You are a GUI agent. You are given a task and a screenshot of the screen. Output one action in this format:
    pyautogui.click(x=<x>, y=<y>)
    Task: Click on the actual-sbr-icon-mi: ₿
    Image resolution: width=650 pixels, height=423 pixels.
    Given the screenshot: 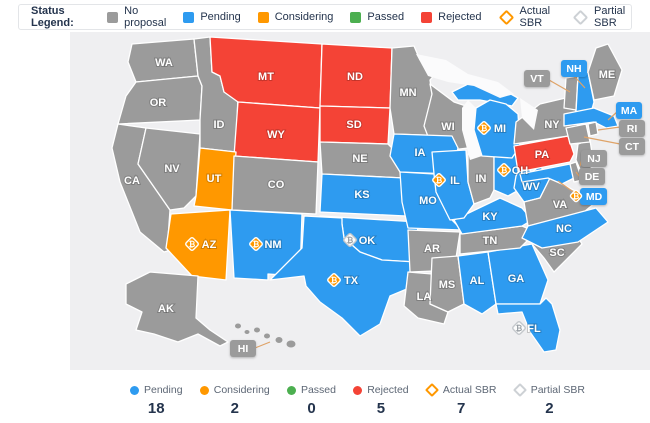 What is the action you would take?
    pyautogui.click(x=484, y=128)
    